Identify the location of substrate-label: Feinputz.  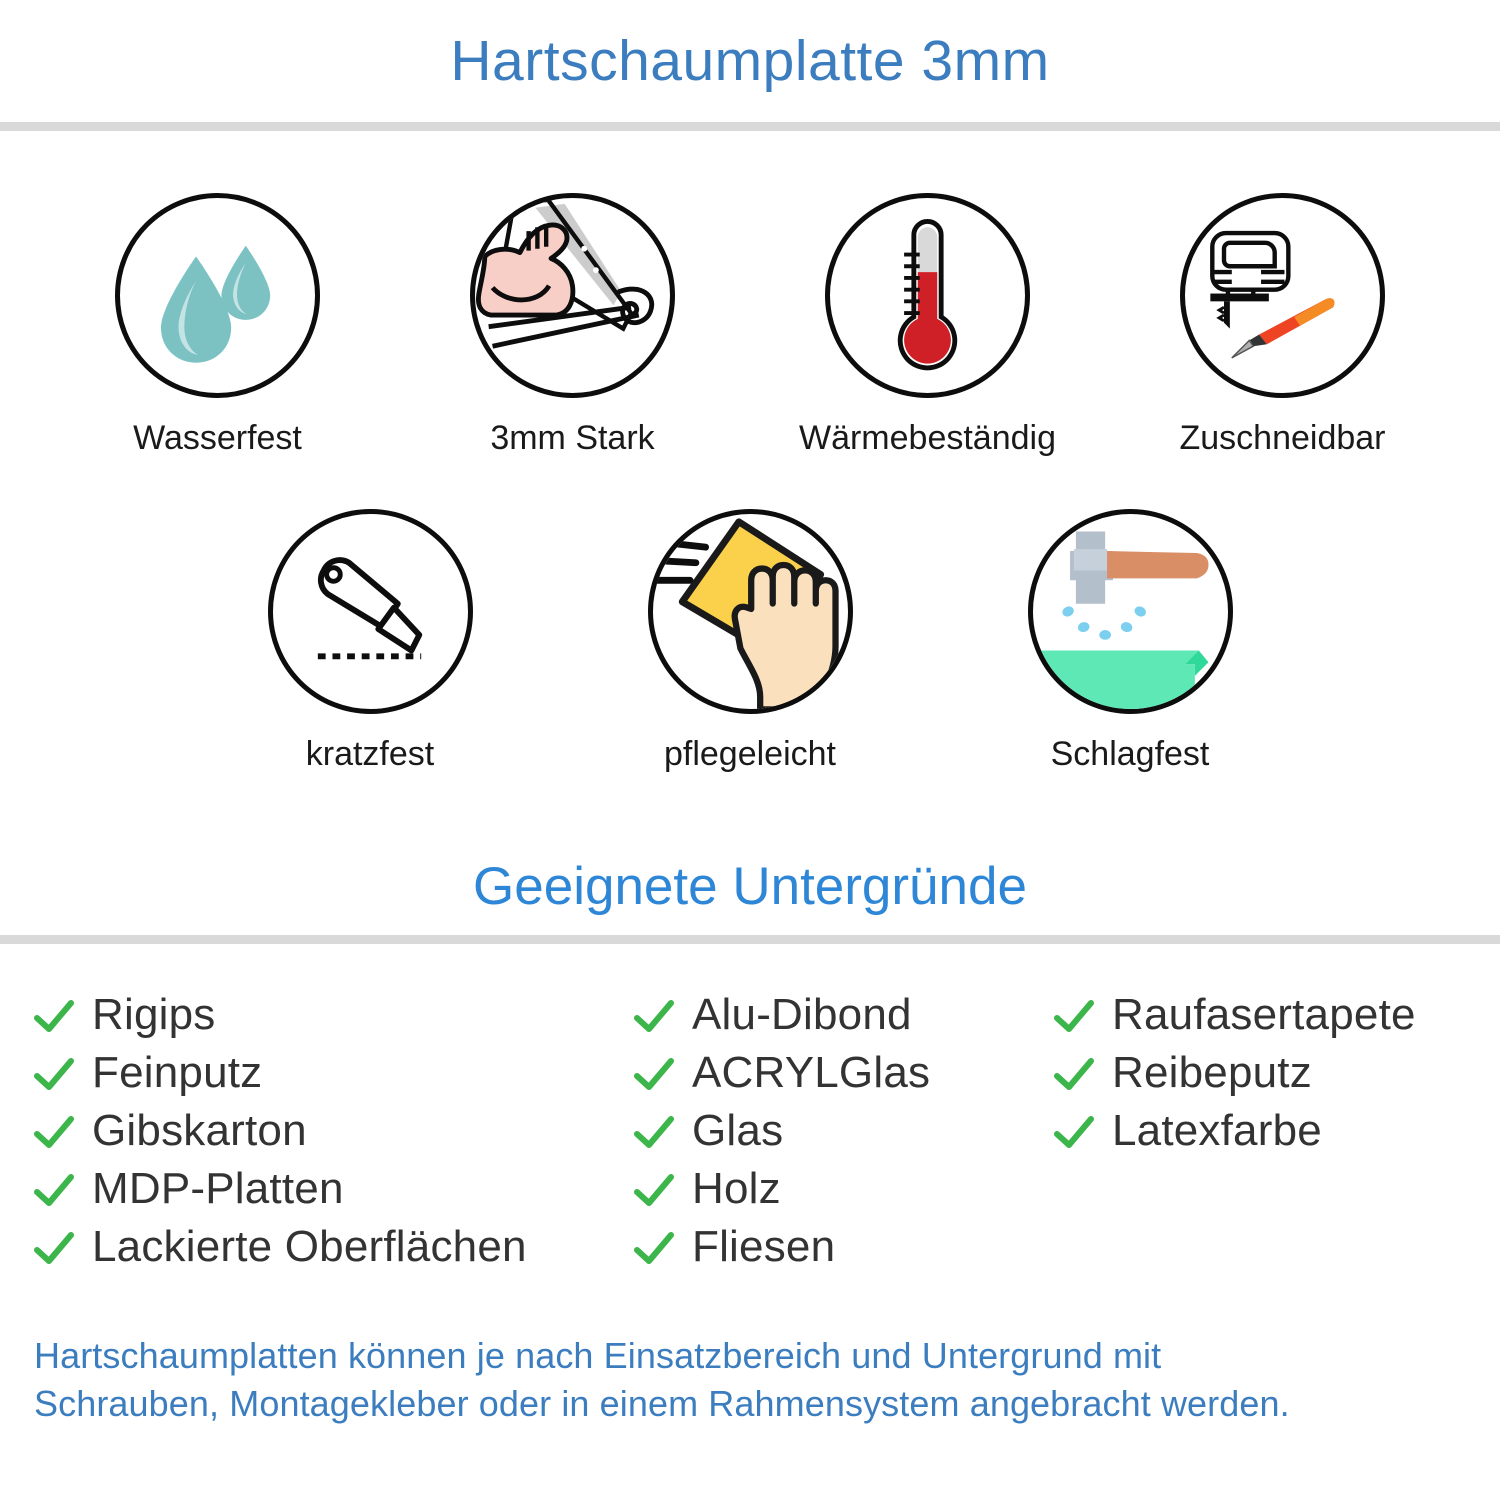
(177, 1072).